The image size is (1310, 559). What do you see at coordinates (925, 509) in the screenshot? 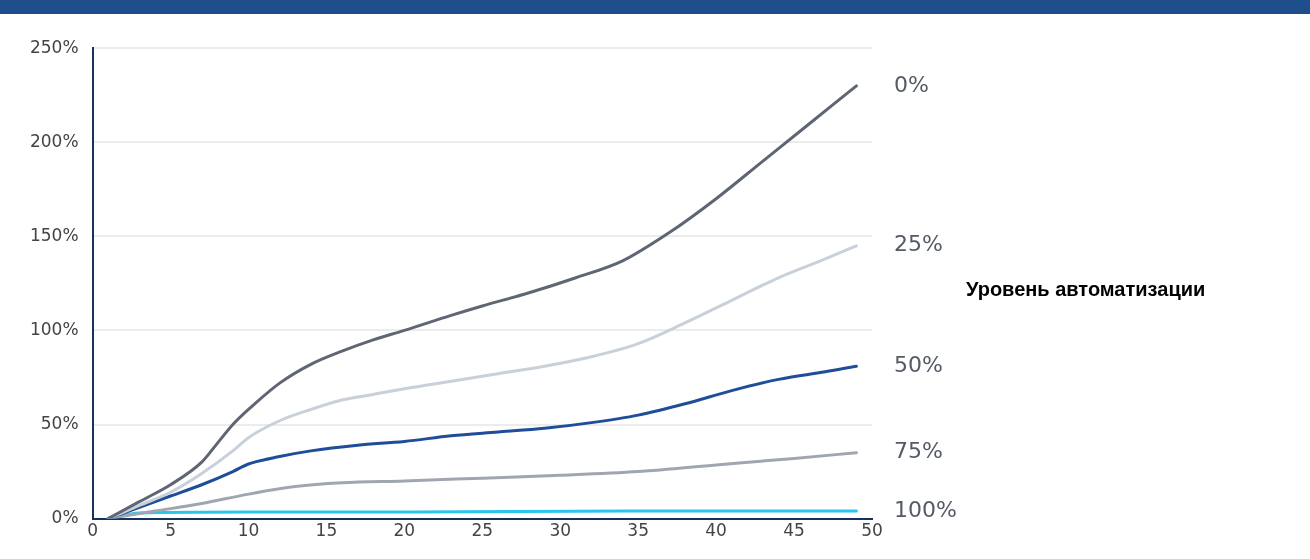
I see `series-label: 100%` at bounding box center [925, 509].